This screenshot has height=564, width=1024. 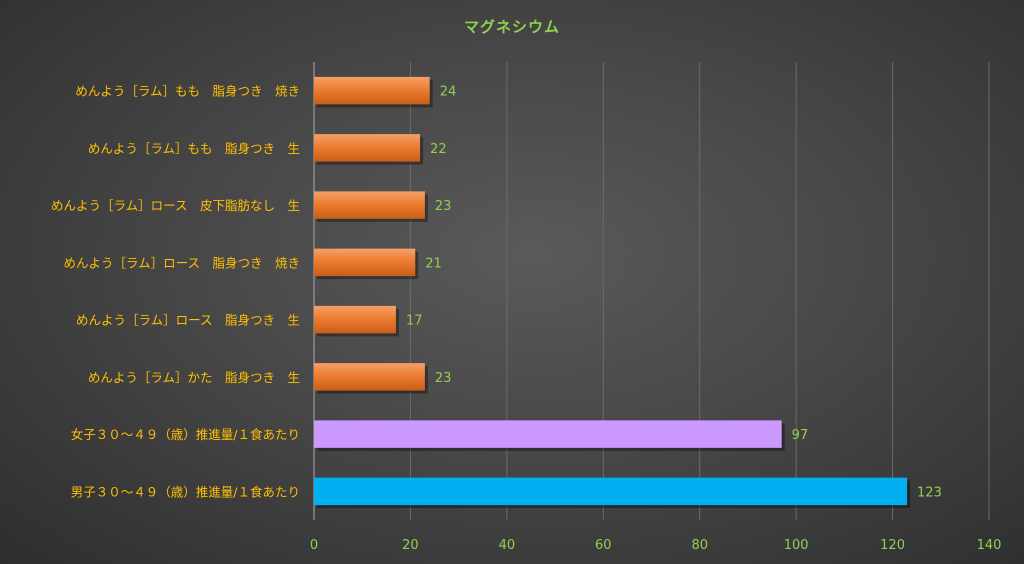 What do you see at coordinates (656, 545) in the screenshot?
I see `x-axis-ticks: 0 20 40 60 80 100 120 140` at bounding box center [656, 545].